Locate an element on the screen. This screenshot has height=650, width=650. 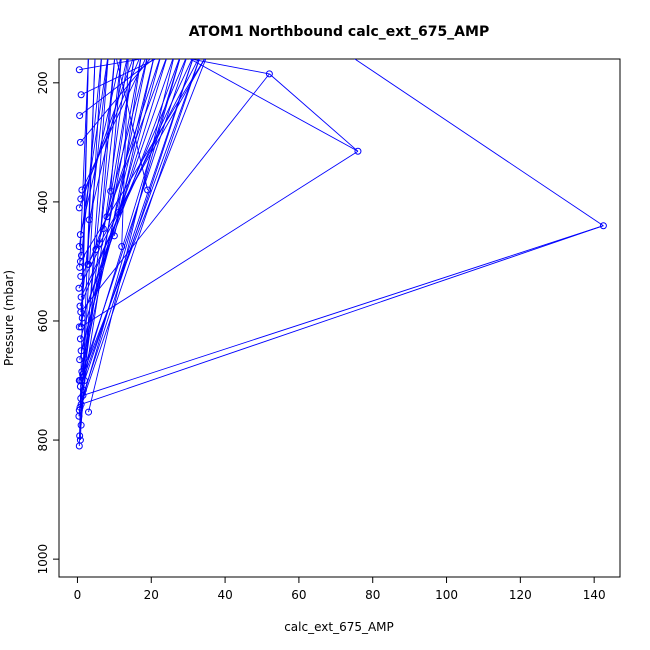
y-axis: 200 400 600 800 1000 is located at coordinates (47, 322).